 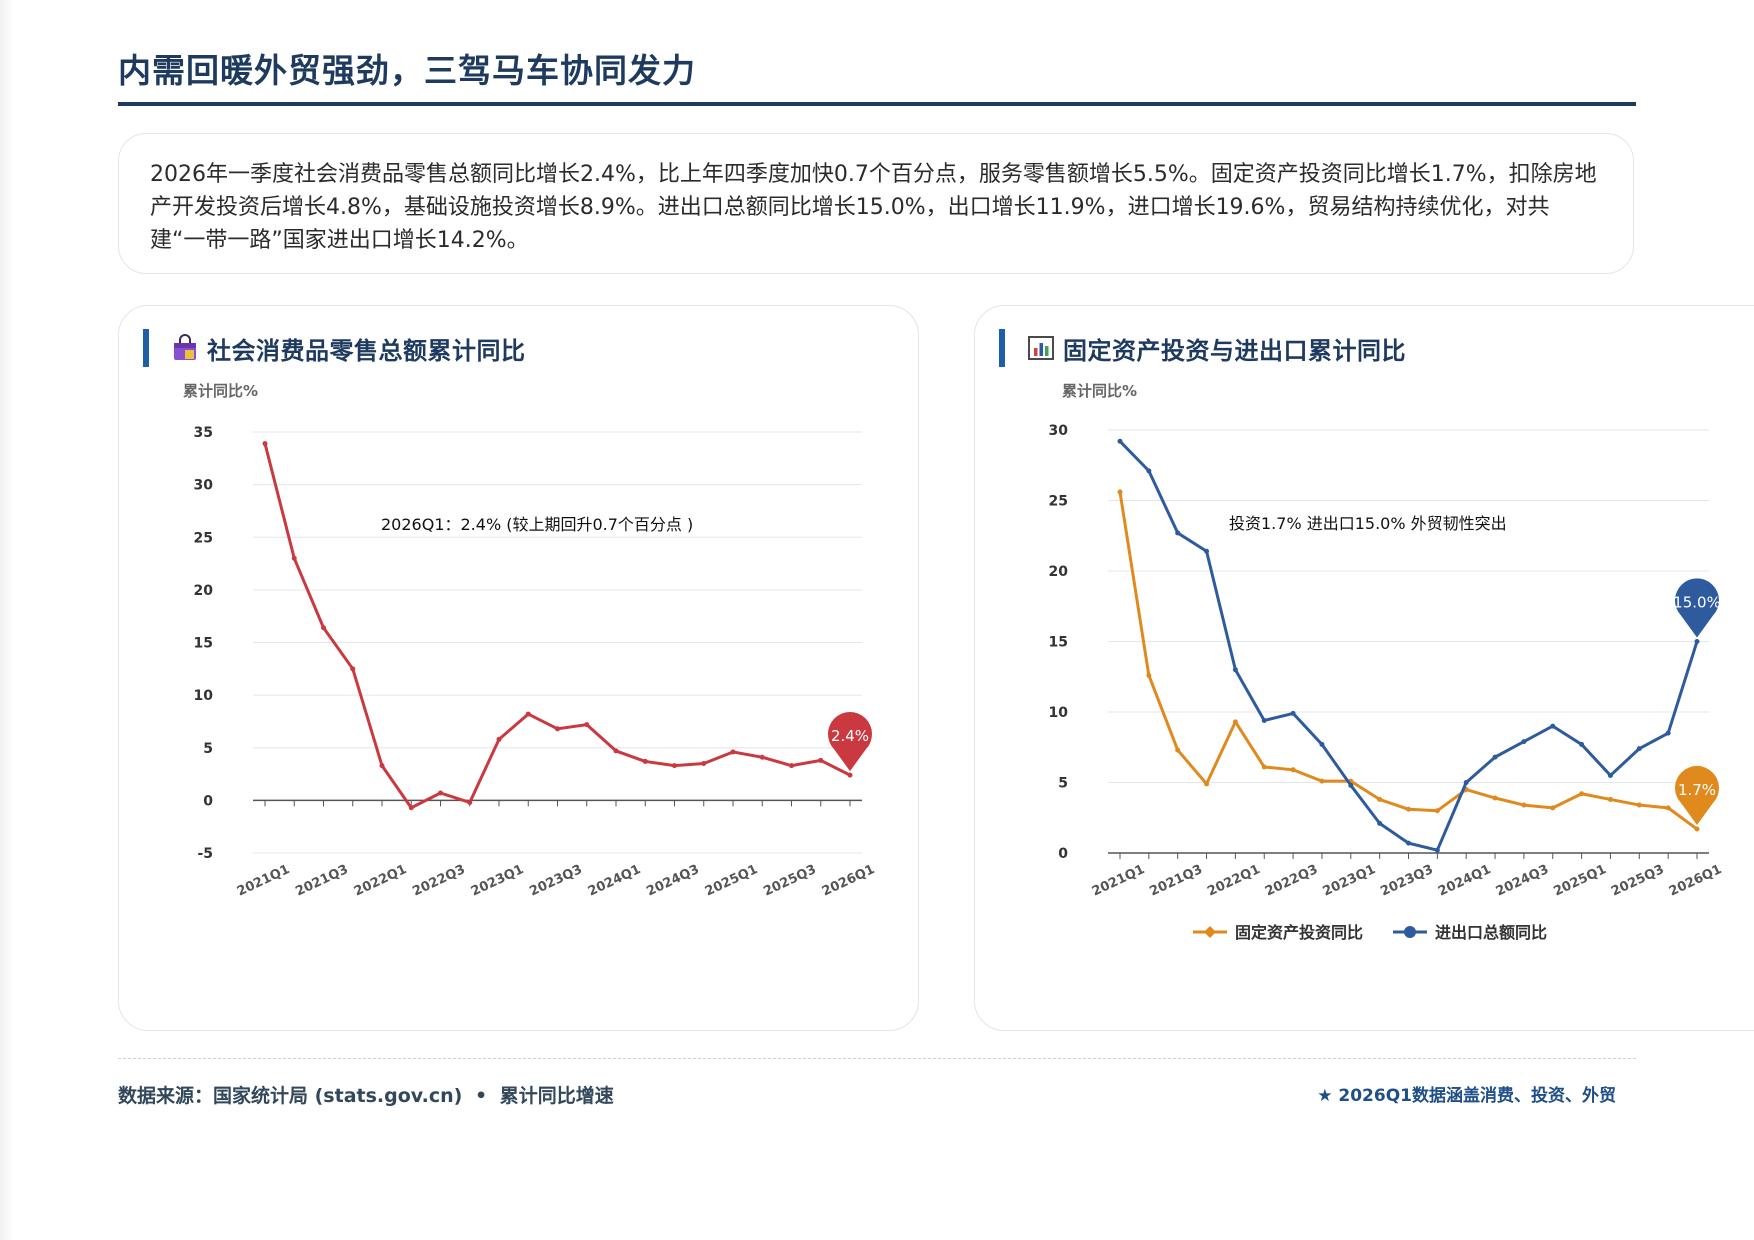 I want to click on chart-annotation: 投资1.7% 进出口15.0% 外贸韧性突出, so click(x=1368, y=523).